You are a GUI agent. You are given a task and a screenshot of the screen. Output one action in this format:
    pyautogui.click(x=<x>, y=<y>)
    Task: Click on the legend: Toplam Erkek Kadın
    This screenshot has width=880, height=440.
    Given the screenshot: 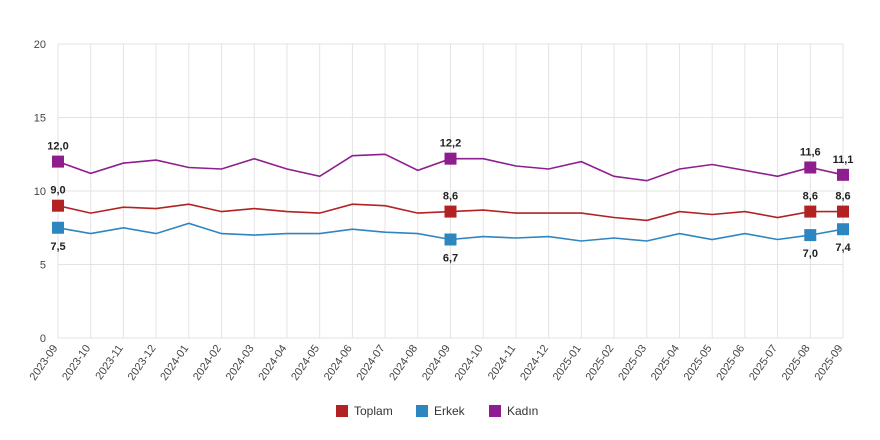 What is the action you would take?
    pyautogui.click(x=437, y=411)
    